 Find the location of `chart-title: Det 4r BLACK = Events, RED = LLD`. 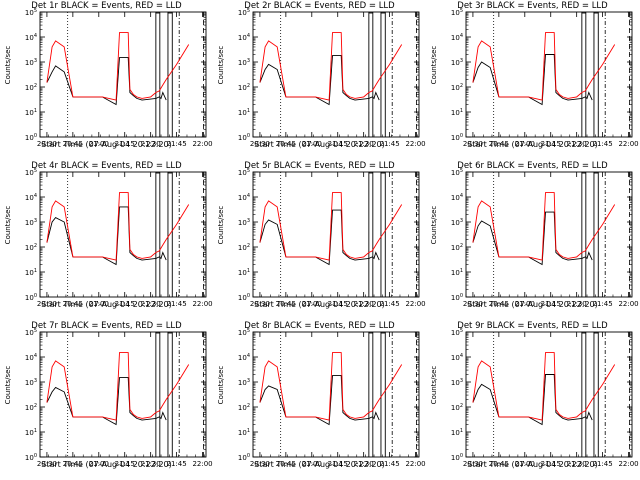

chart-title: Det 4r BLACK = Events, RED = LLD is located at coordinates (106, 166).